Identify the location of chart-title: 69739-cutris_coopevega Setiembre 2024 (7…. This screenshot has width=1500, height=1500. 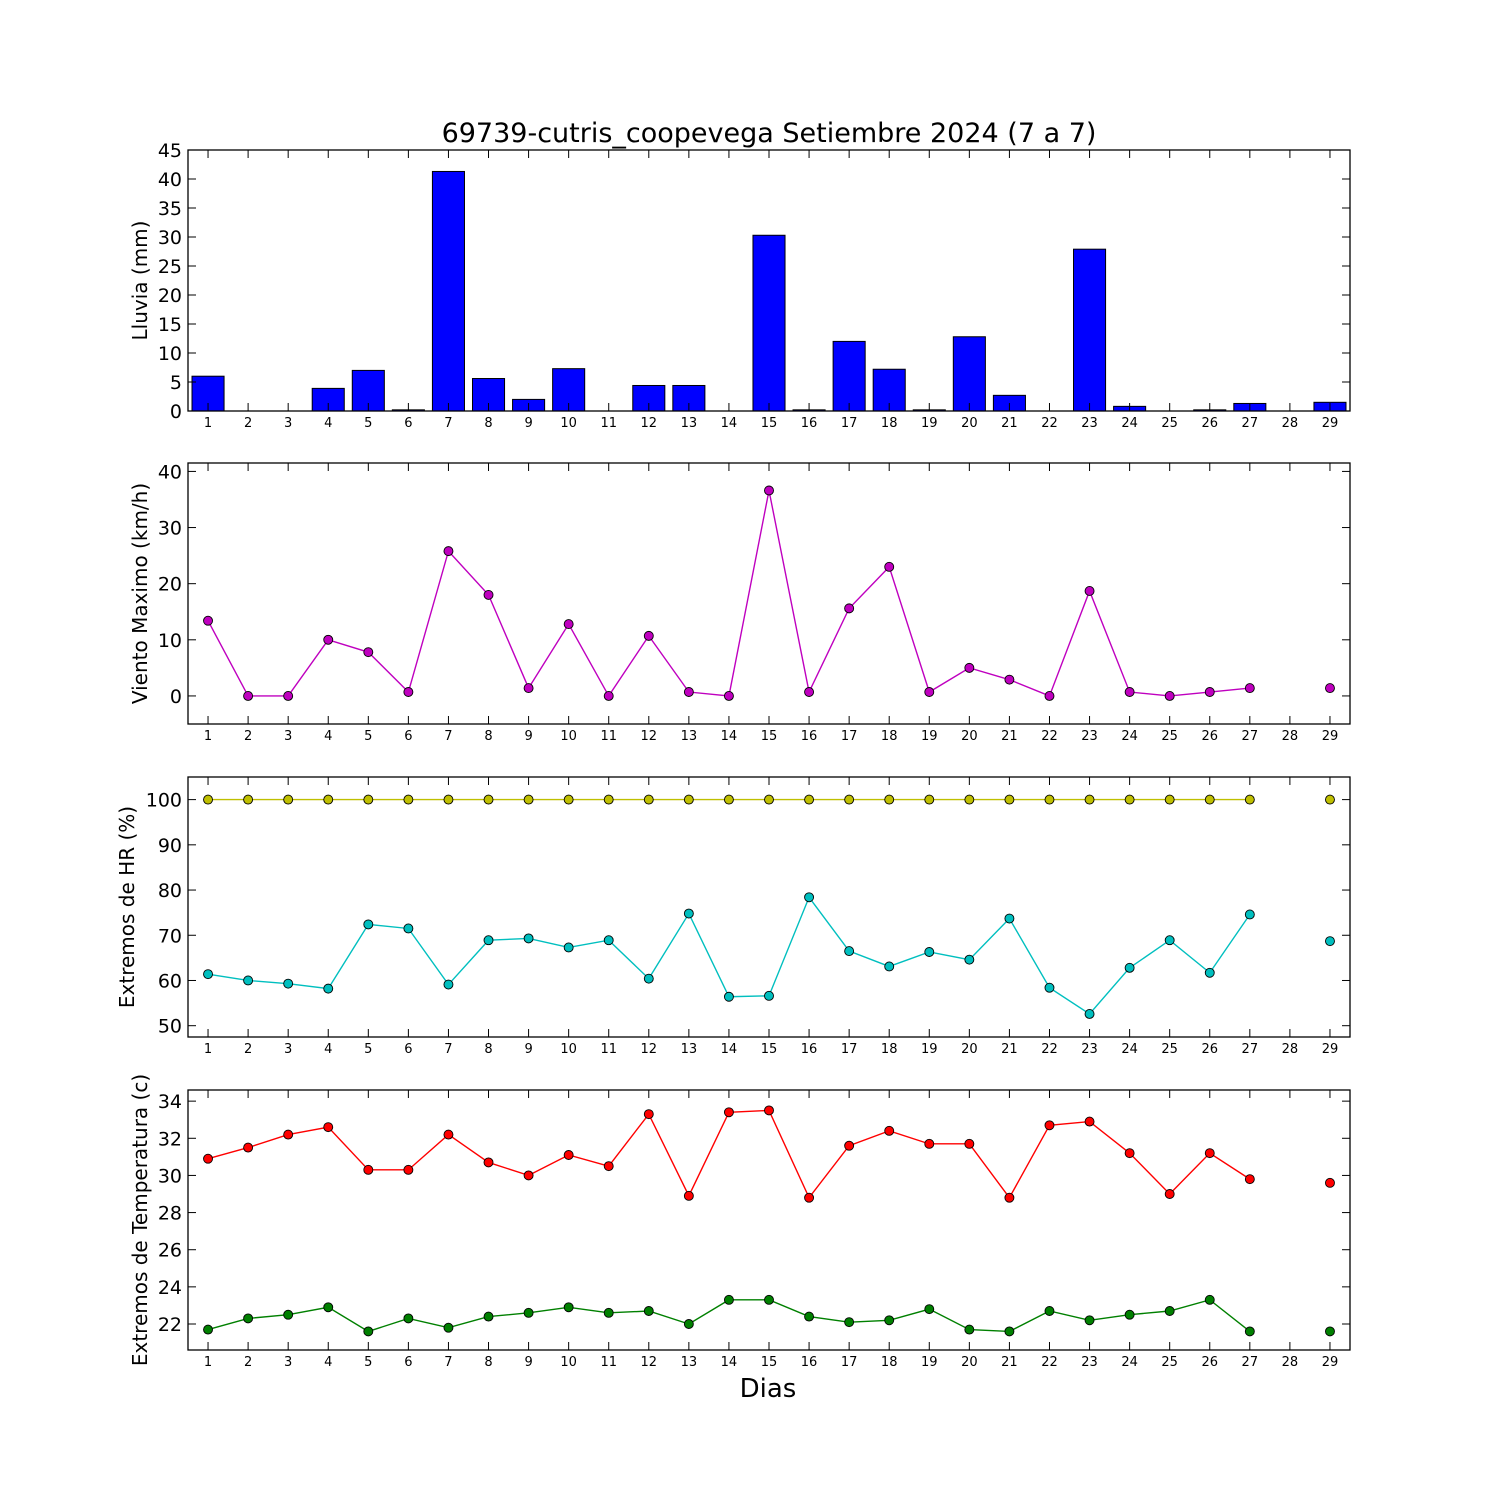
(769, 133).